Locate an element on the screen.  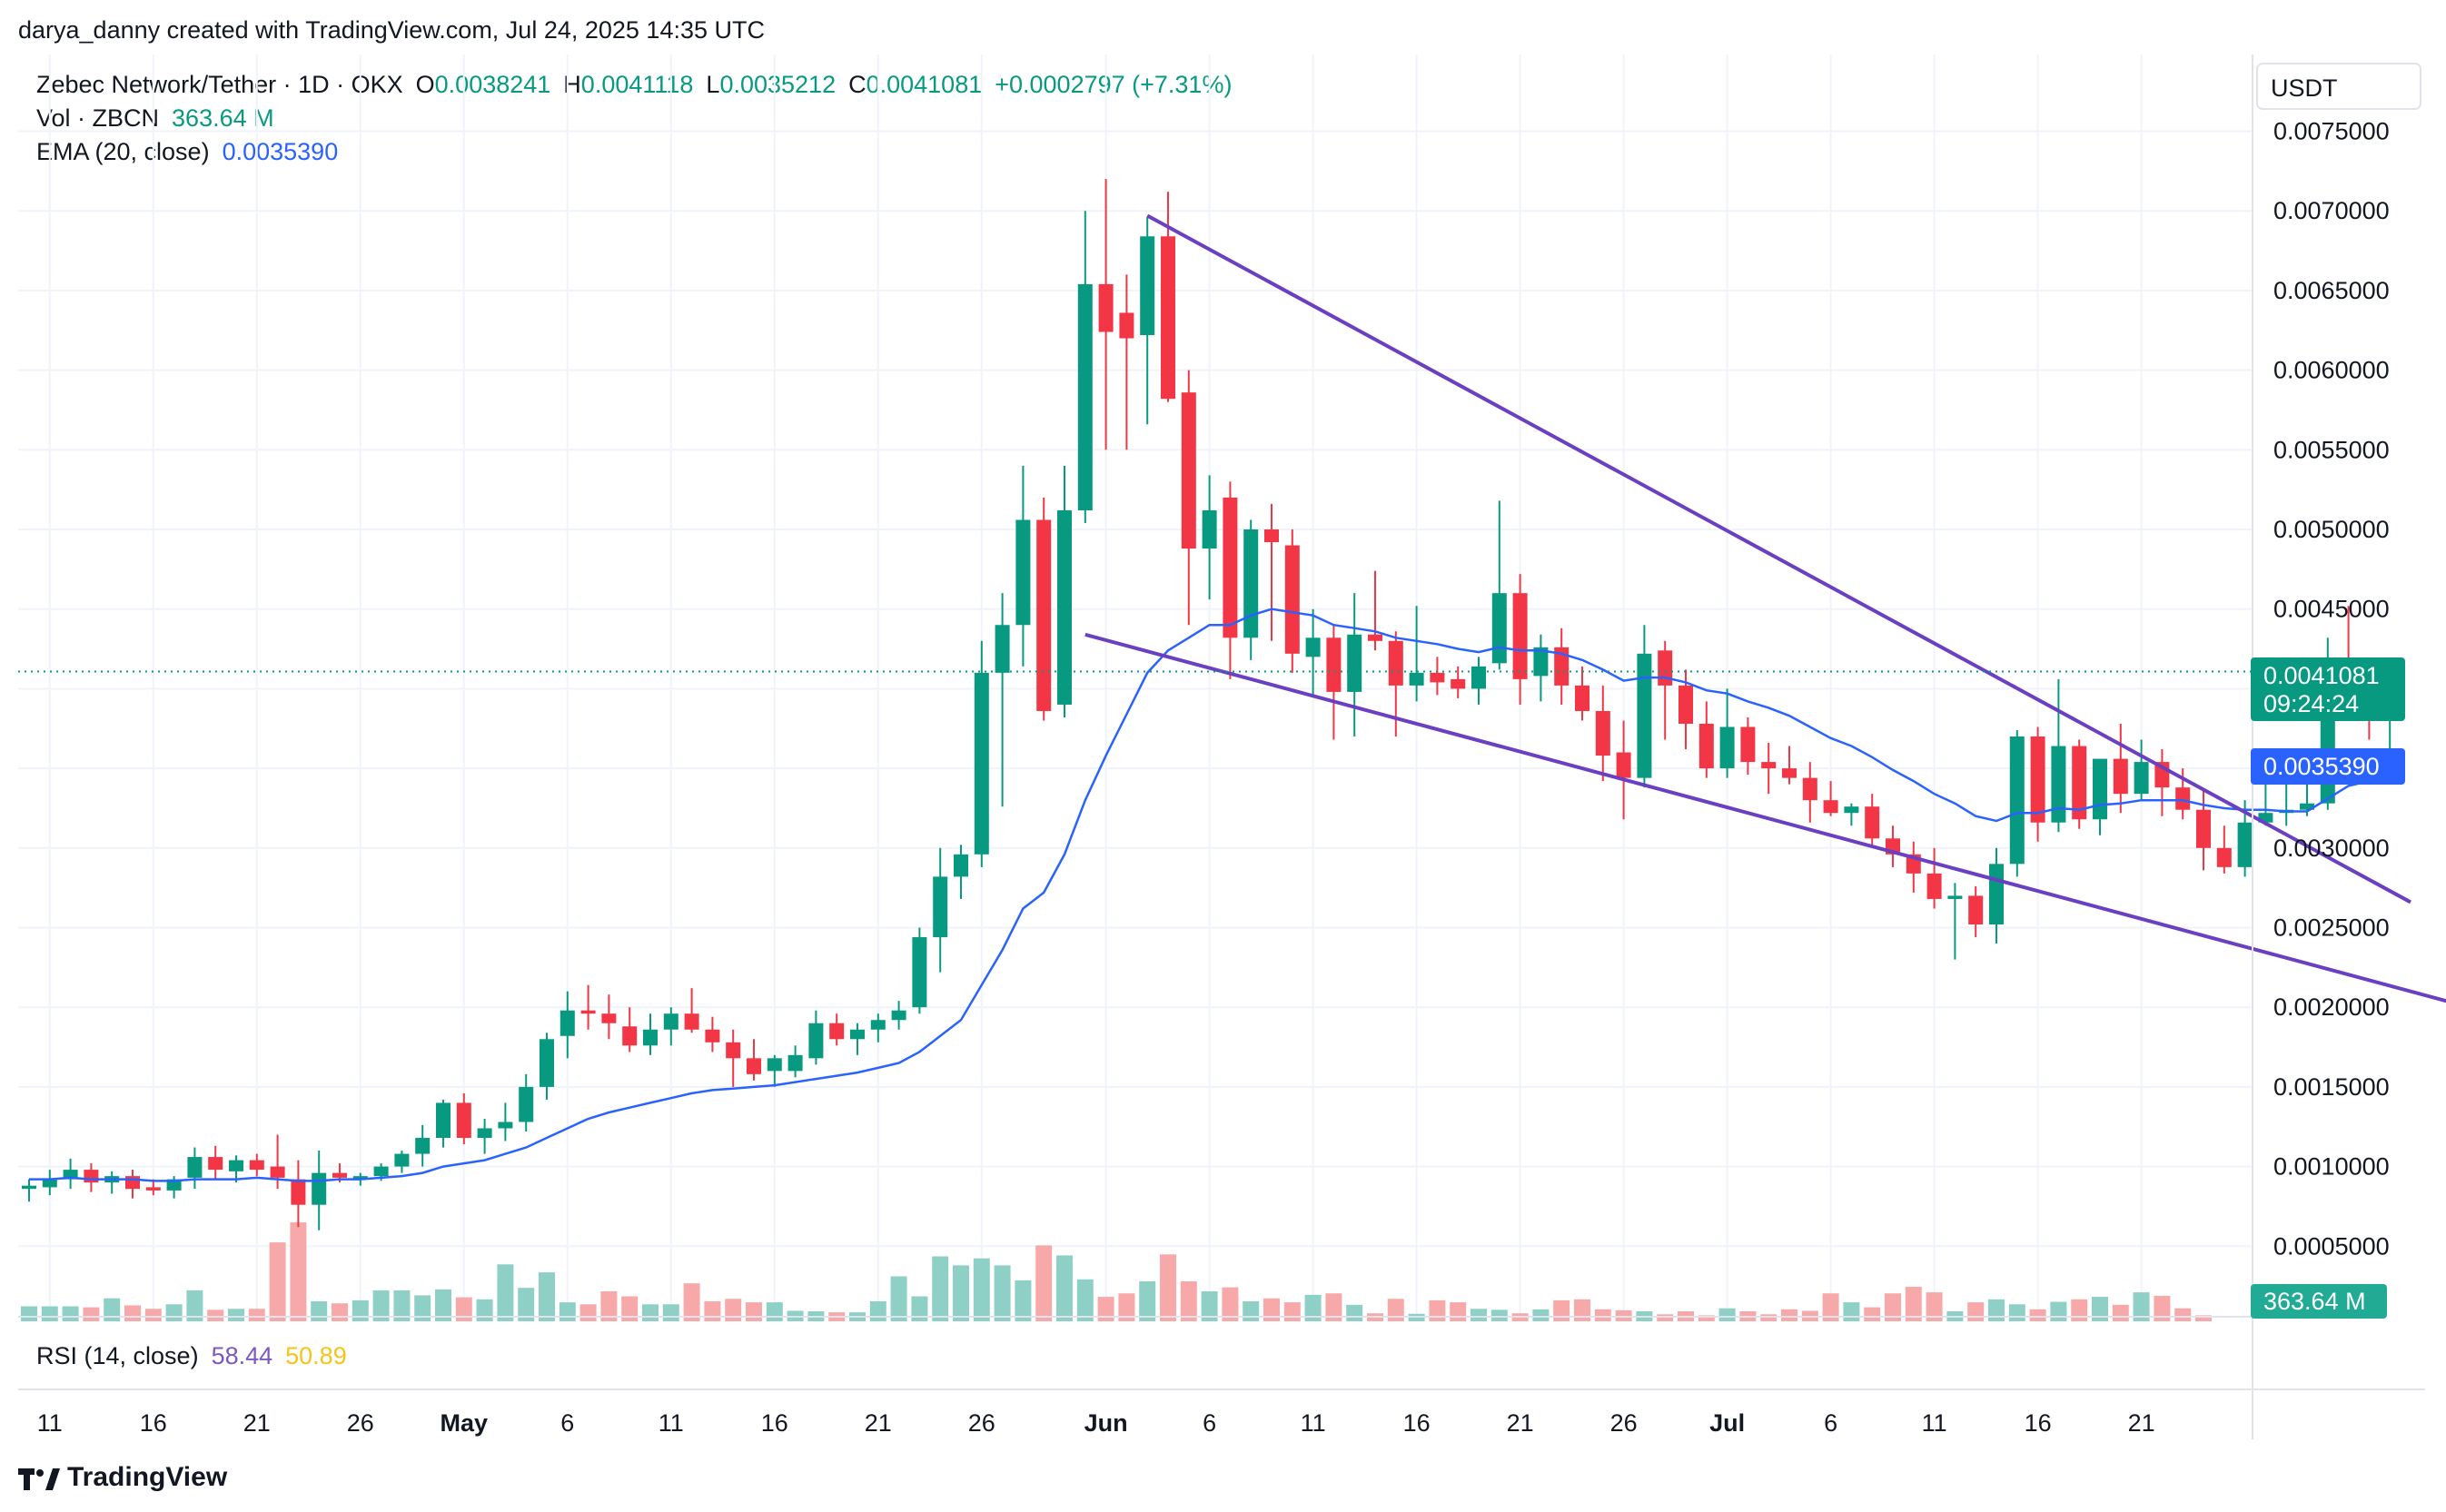
rsi-label: RSI (14, close) is located at coordinates (118, 1356).